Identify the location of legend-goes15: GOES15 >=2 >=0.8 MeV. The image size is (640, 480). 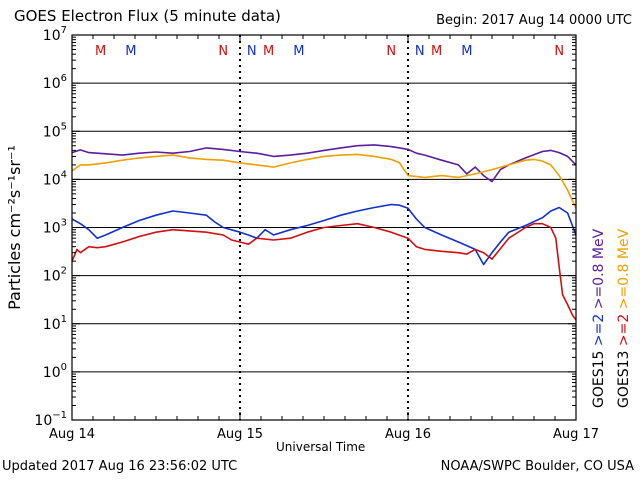
(599, 318).